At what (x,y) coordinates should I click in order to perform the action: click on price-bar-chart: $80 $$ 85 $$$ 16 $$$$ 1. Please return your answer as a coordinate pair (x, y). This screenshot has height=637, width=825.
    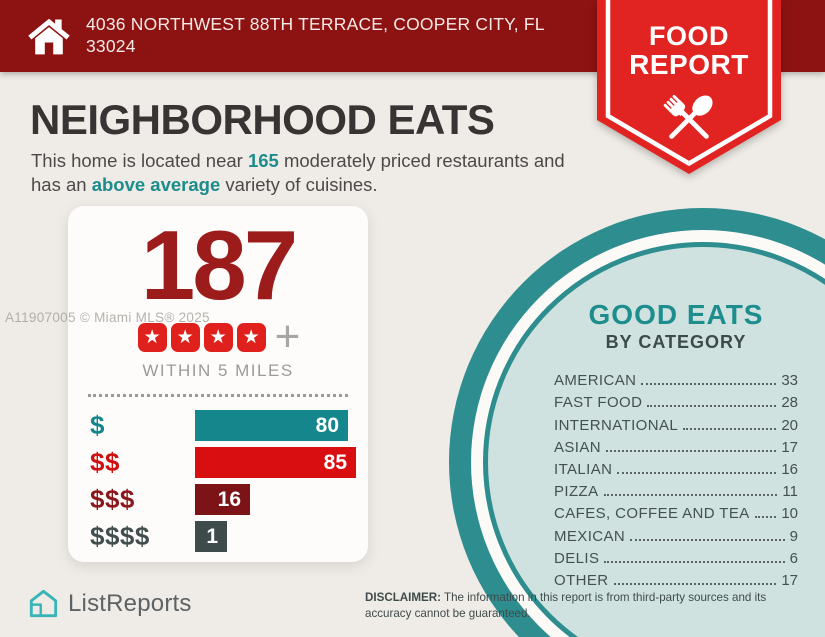
    Looking at the image, I should click on (218, 481).